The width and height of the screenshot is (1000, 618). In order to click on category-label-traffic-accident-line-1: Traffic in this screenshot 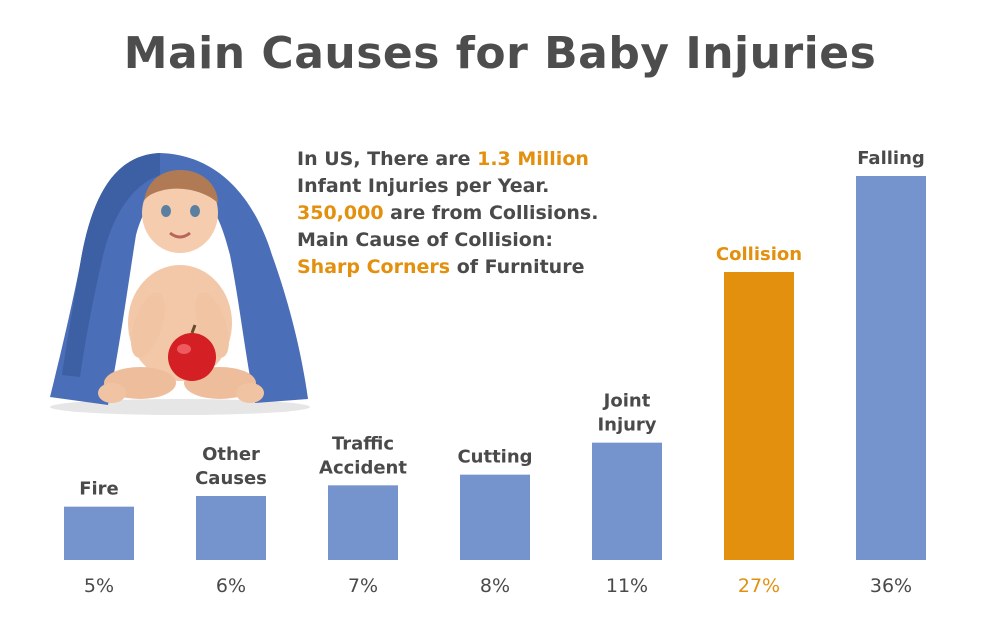, I will do `click(363, 443)`.